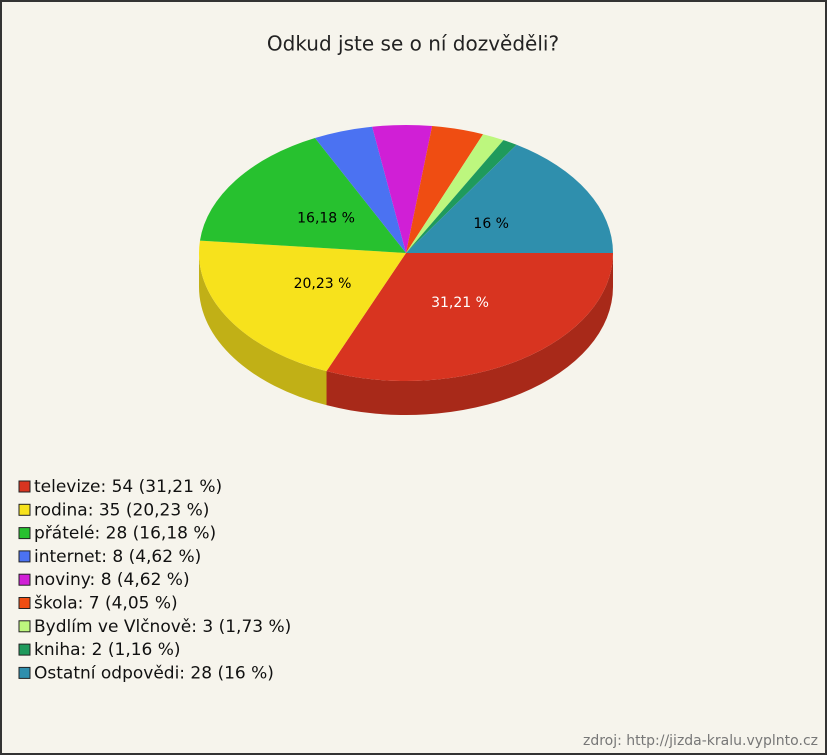  I want to click on legend-label: škola: 7 (4,05 %), so click(106, 604).